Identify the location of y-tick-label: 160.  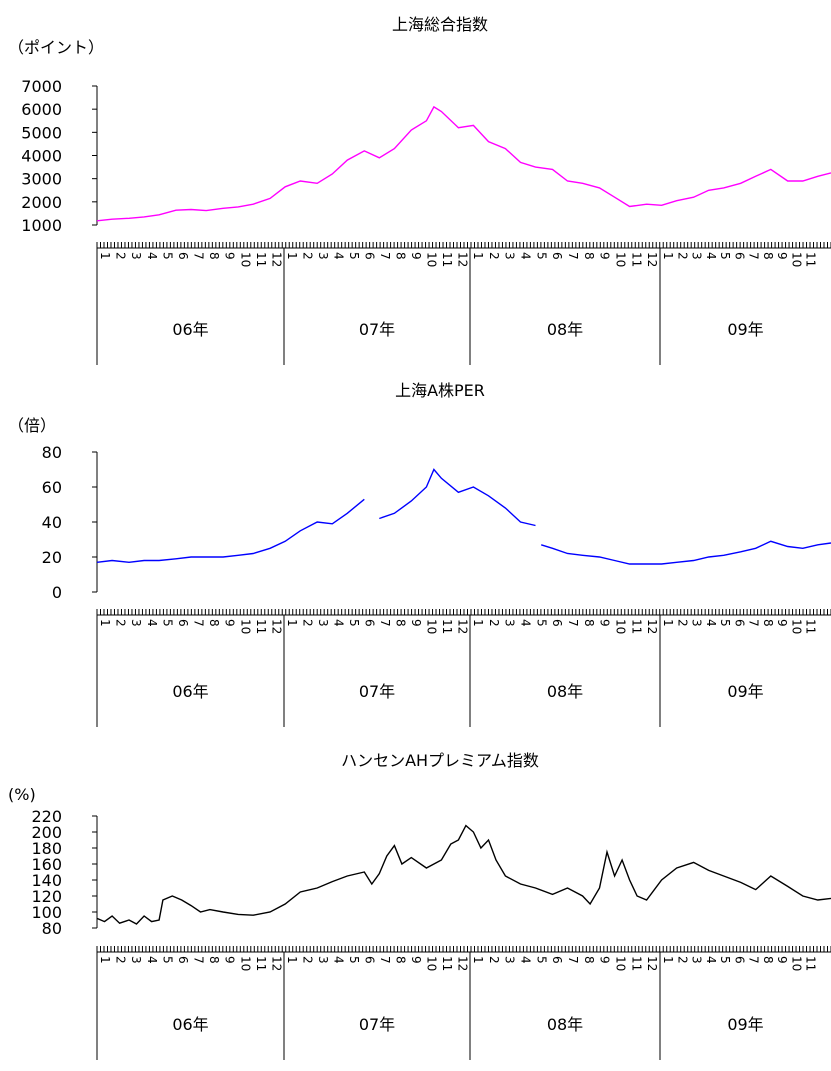
(46, 864).